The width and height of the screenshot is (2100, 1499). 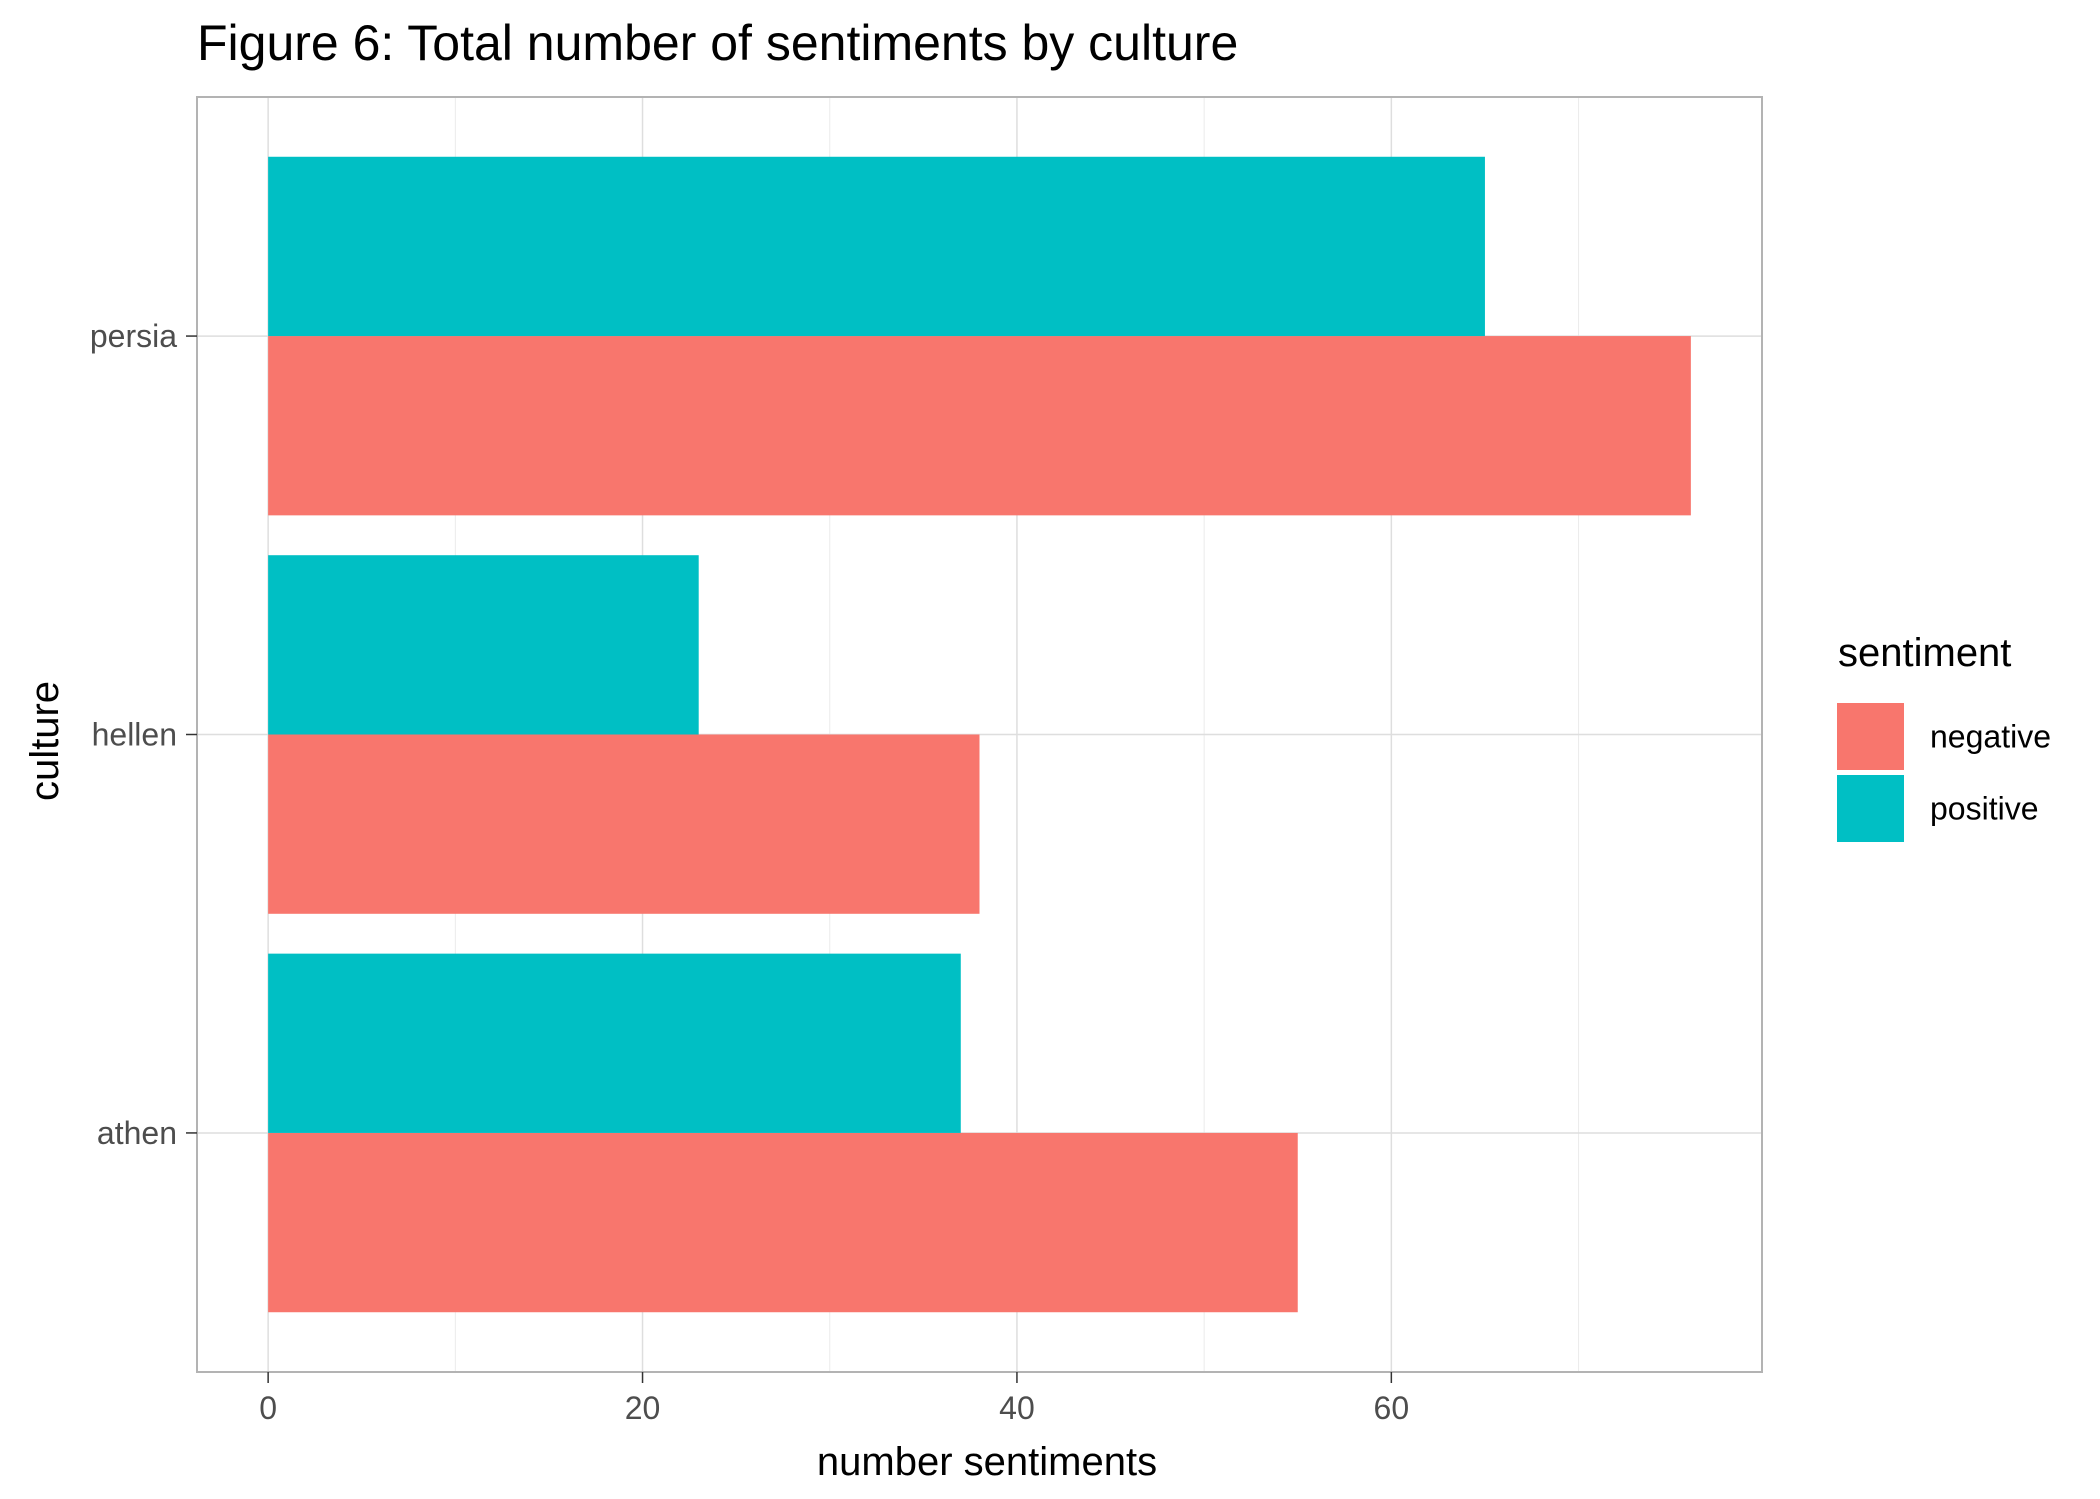 What do you see at coordinates (876, 246) in the screenshot?
I see `bar-positive-persia` at bounding box center [876, 246].